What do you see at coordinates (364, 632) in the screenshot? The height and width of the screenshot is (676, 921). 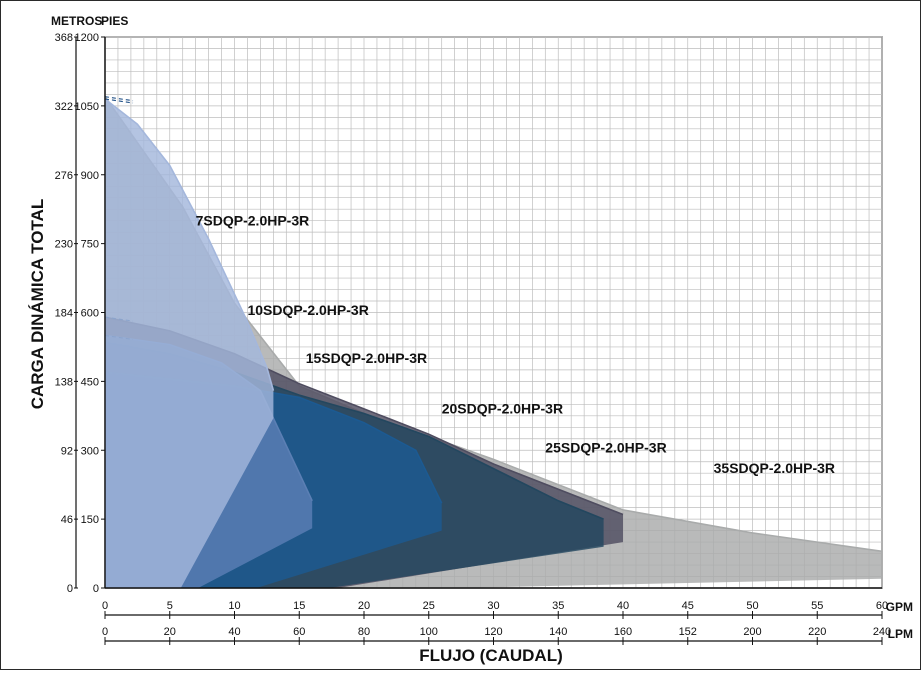 I see `x-tick-label-lpm: 80` at bounding box center [364, 632].